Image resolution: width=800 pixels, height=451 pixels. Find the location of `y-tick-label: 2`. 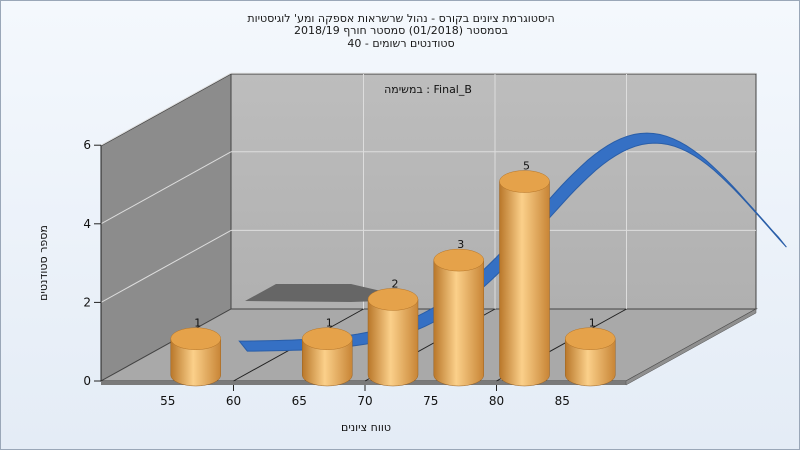

y-tick-label: 2 is located at coordinates (87, 302).